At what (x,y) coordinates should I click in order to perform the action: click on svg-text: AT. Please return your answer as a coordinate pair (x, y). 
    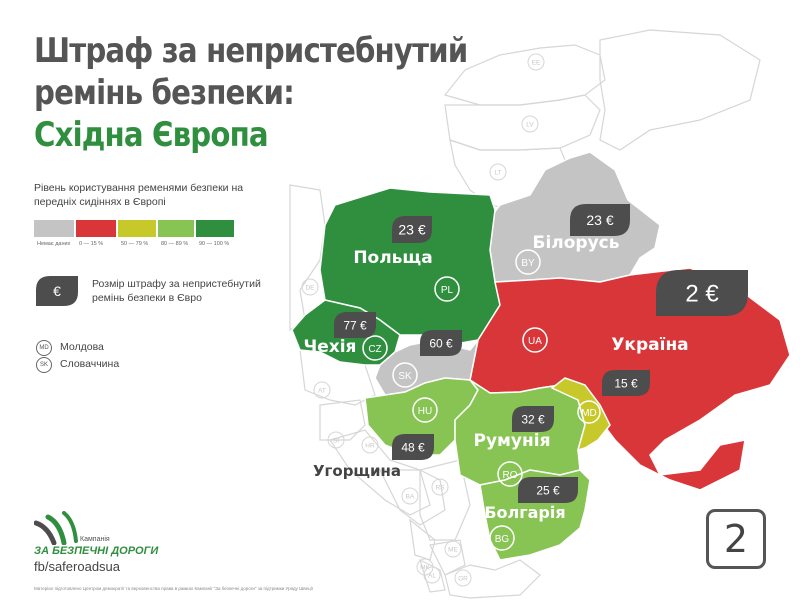
    Looking at the image, I should click on (322, 391).